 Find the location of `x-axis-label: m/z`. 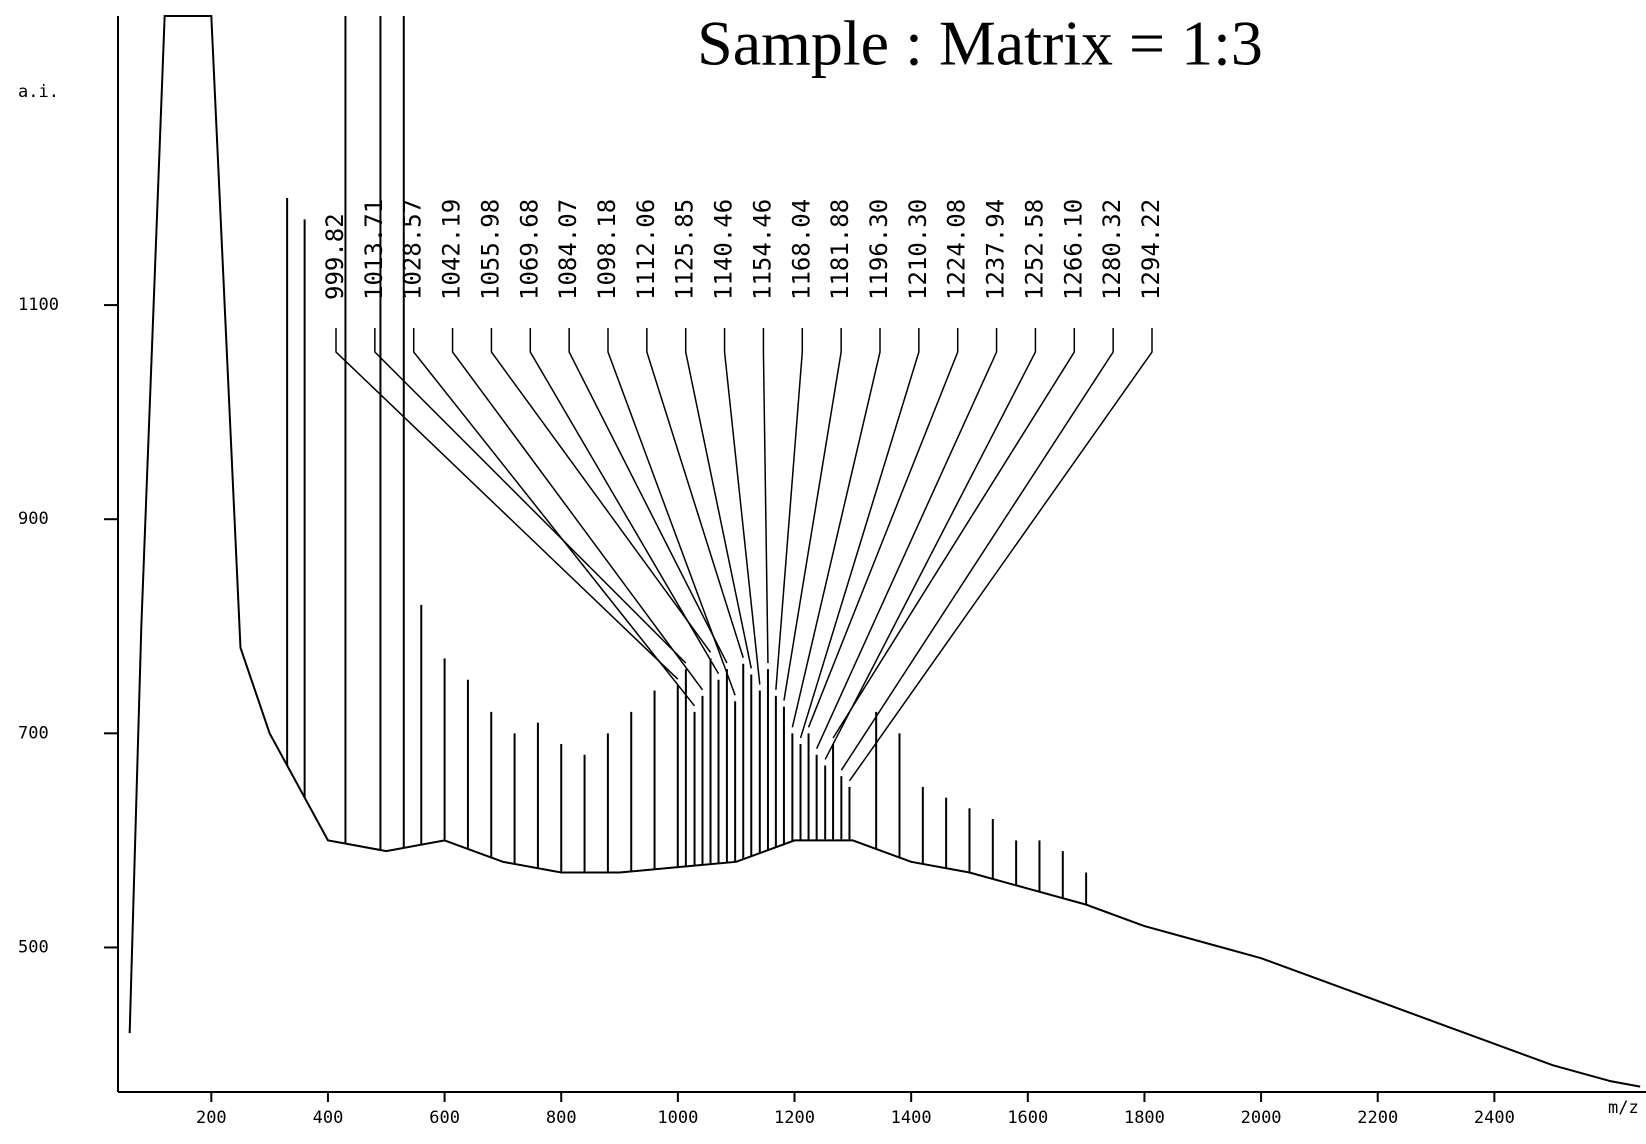

x-axis-label: m/z is located at coordinates (1623, 1108).